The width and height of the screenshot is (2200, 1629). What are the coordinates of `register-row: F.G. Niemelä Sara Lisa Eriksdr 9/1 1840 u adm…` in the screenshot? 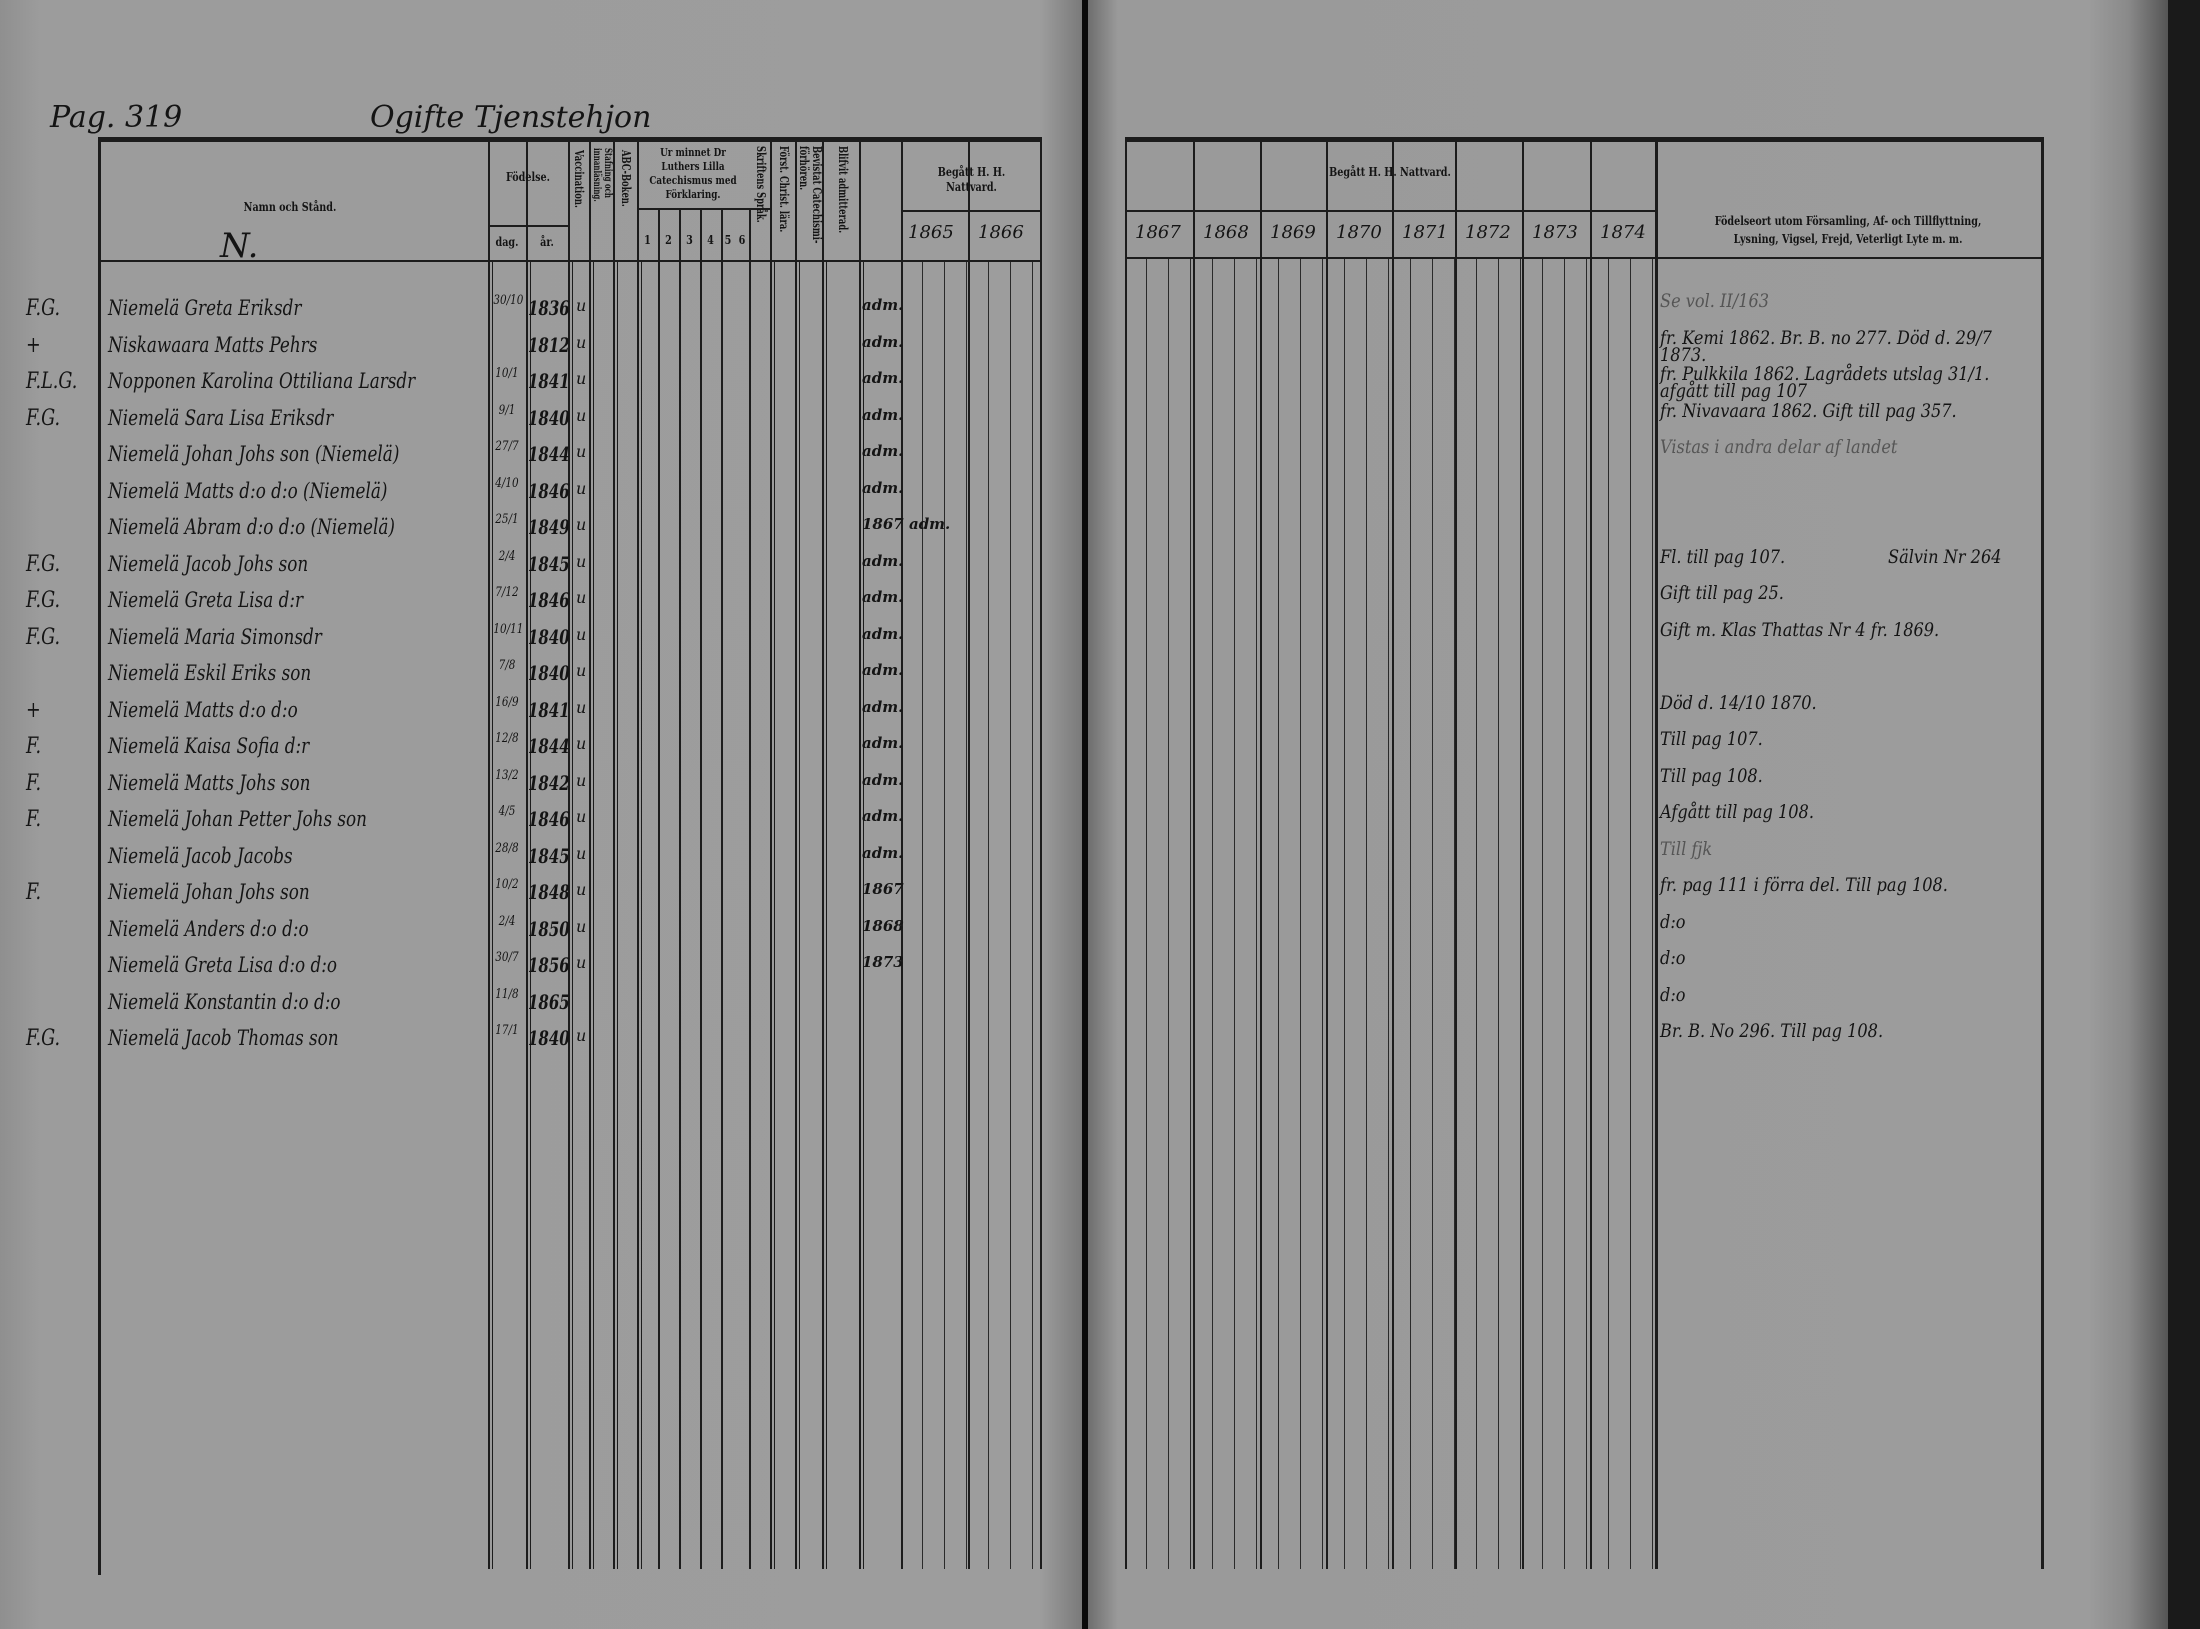 It's located at (541, 420).